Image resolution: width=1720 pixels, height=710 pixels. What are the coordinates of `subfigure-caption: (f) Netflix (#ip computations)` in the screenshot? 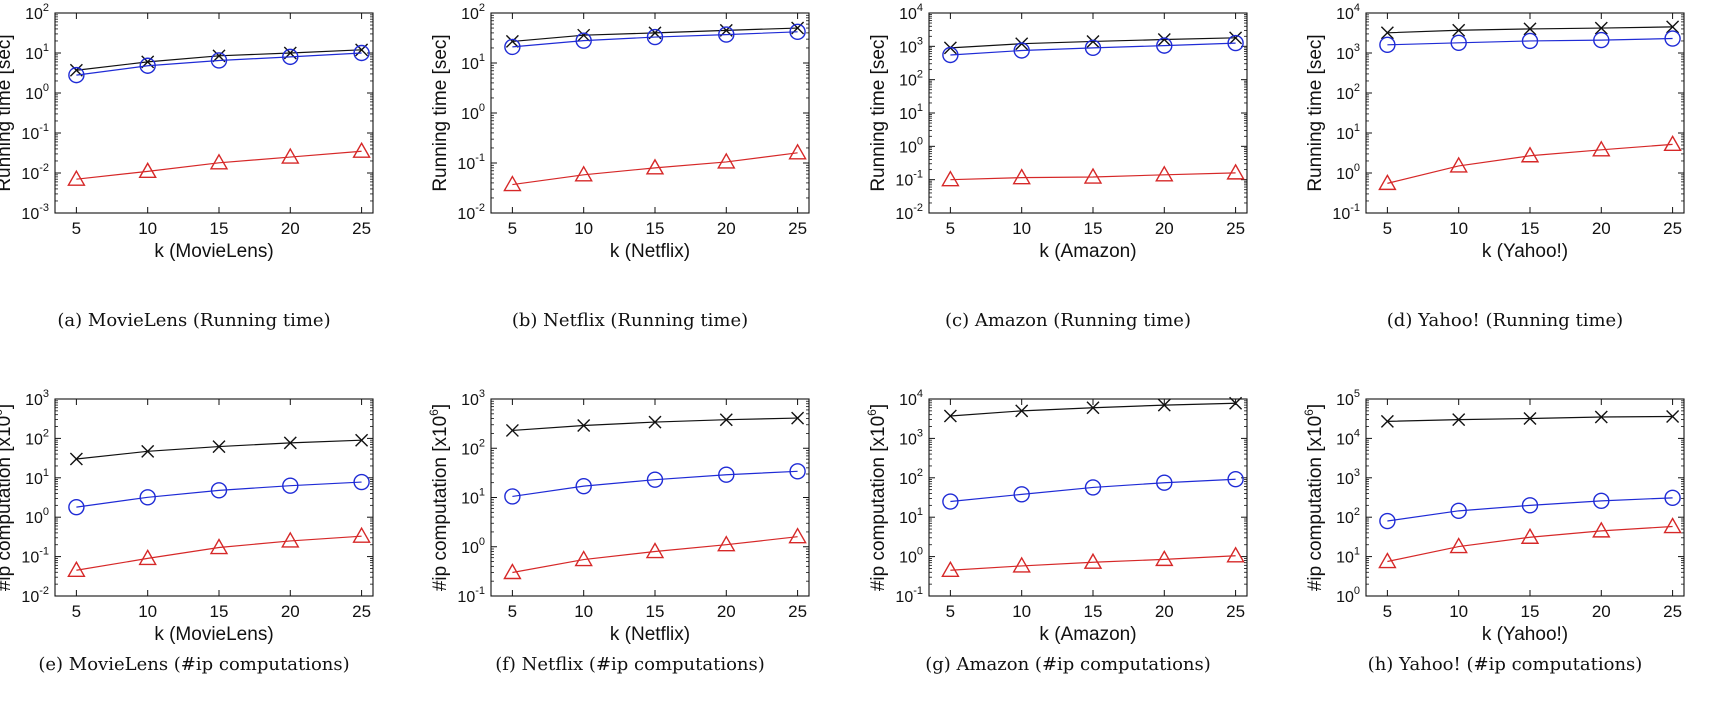 It's located at (630, 664).